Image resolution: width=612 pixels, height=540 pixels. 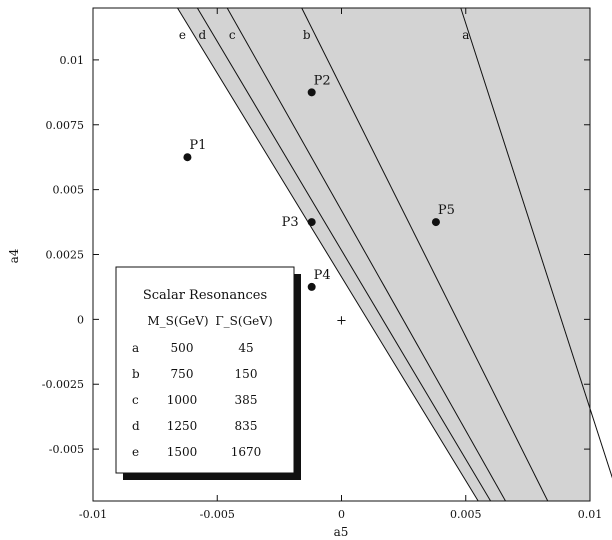 I want to click on legend-row-name: c, so click(x=135, y=400).